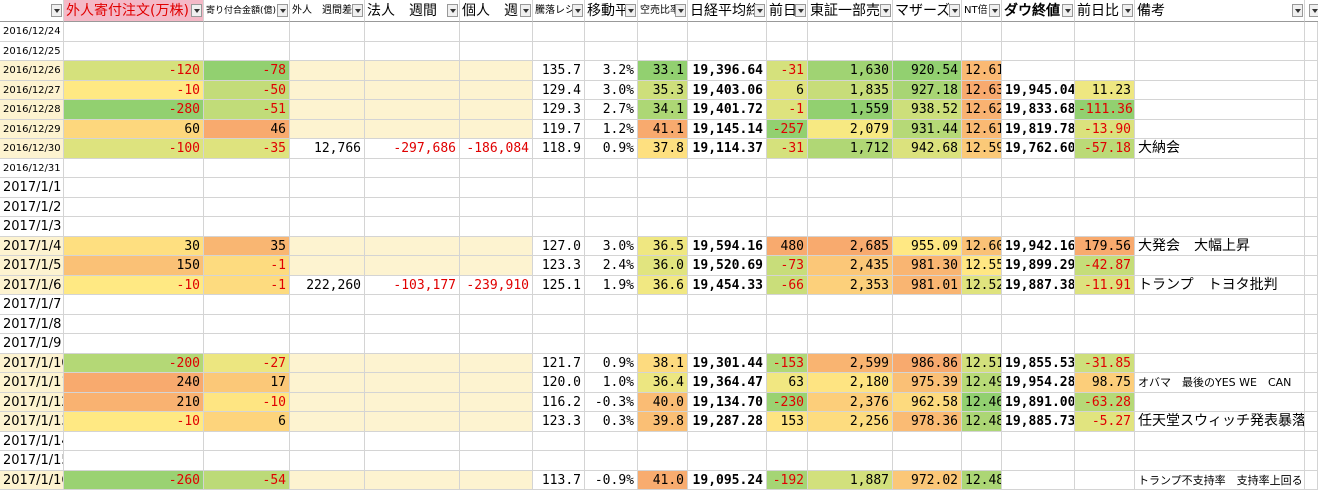 The width and height of the screenshot is (1318, 490). I want to click on data-cell: 19,942.16, so click(1038, 246).